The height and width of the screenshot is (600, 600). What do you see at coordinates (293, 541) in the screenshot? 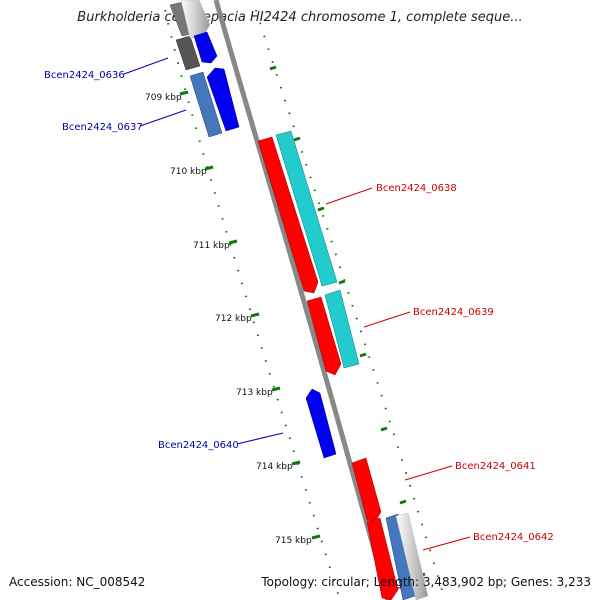
I see `tick-label-715: 715 kbp` at bounding box center [293, 541].